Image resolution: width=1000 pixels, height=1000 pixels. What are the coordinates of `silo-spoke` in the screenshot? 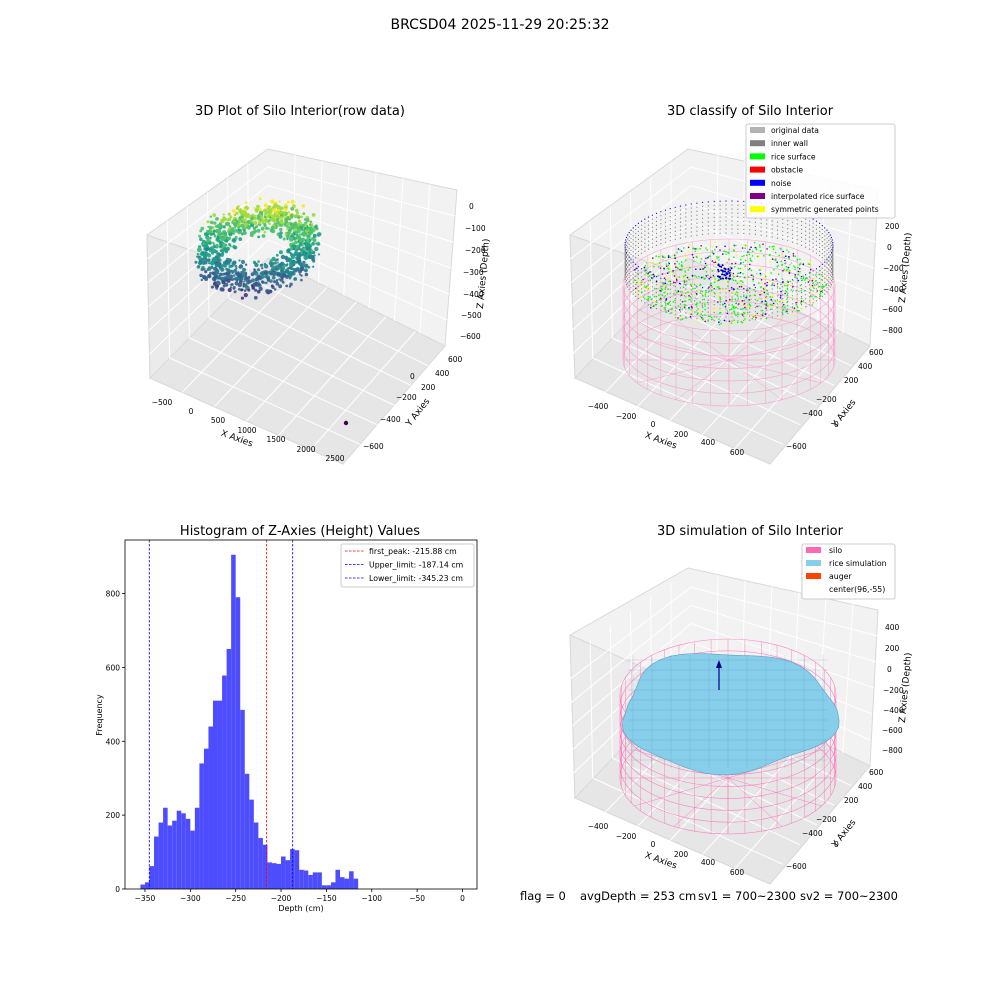 It's located at (701, 802).